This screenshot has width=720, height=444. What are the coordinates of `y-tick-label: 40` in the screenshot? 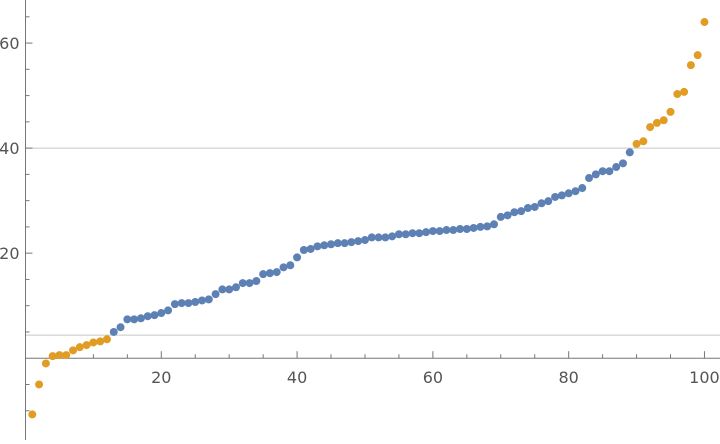 It's located at (10, 148).